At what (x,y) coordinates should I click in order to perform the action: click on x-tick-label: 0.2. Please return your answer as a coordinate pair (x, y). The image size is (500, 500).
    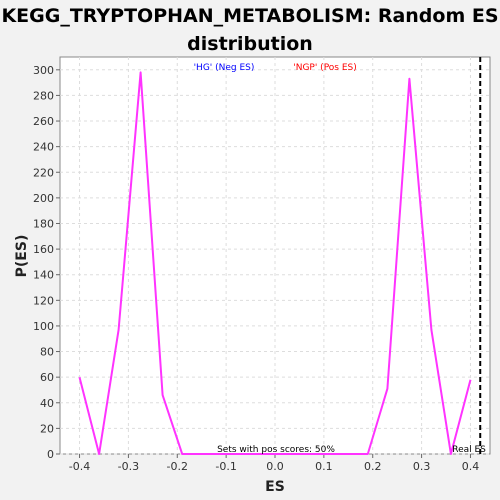
    Looking at the image, I should click on (373, 466).